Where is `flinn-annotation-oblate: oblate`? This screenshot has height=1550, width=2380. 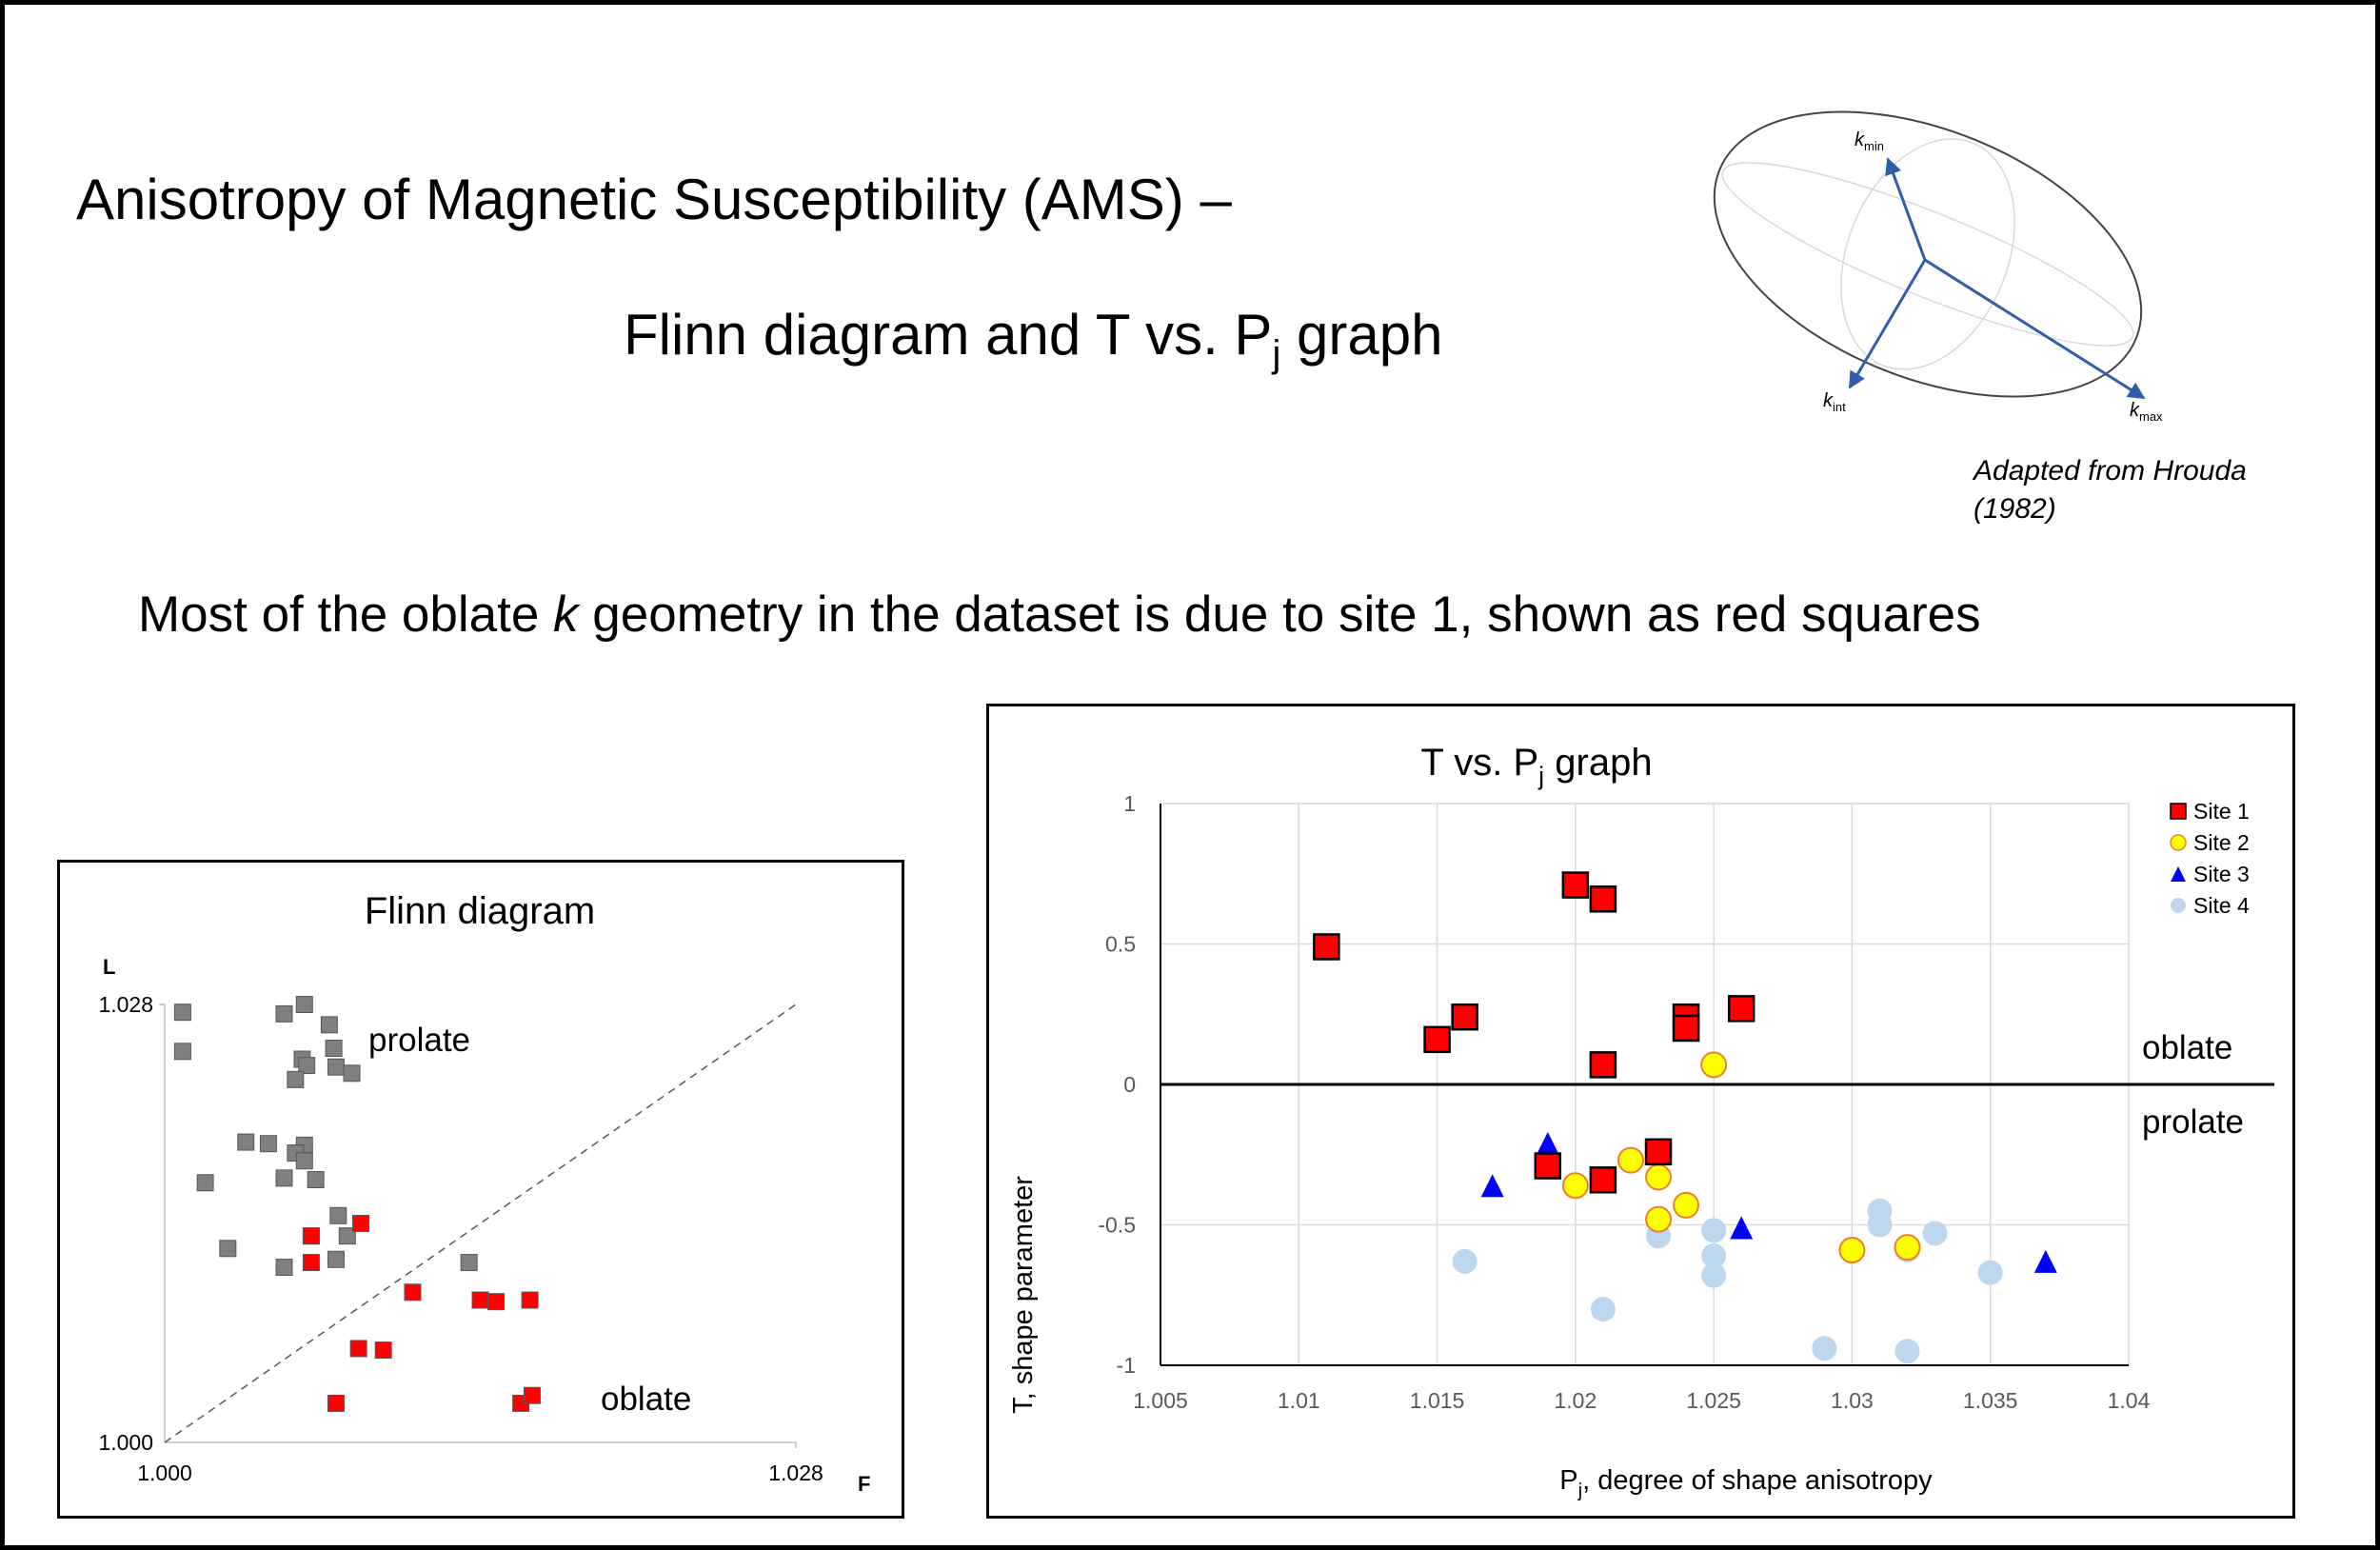 flinn-annotation-oblate: oblate is located at coordinates (646, 1399).